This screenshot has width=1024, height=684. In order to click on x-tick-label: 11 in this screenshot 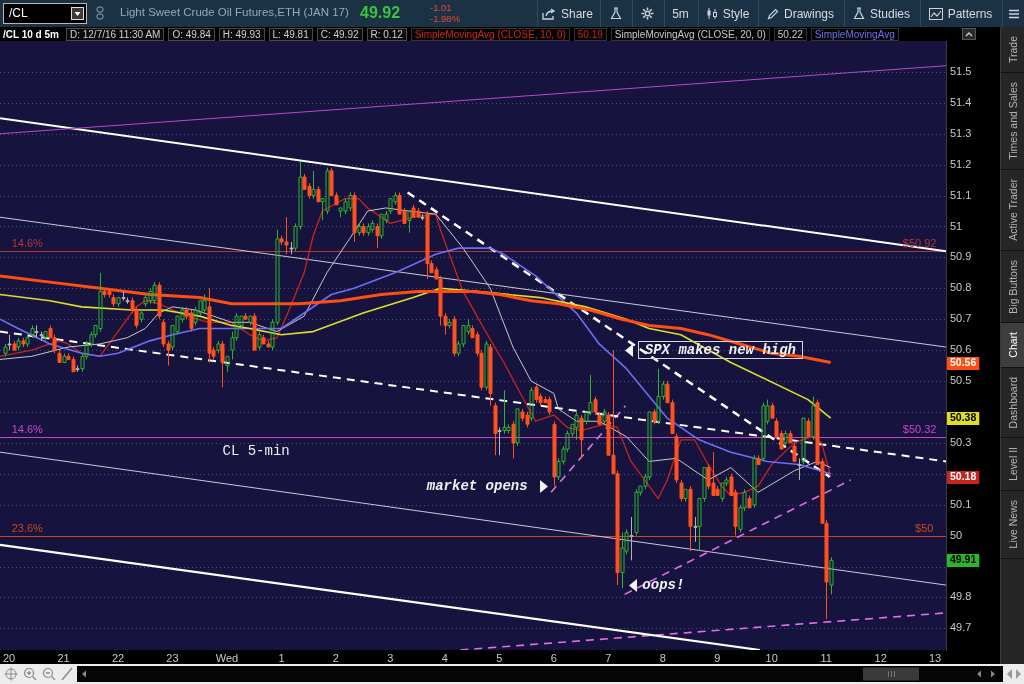, I will do `click(826, 657)`.